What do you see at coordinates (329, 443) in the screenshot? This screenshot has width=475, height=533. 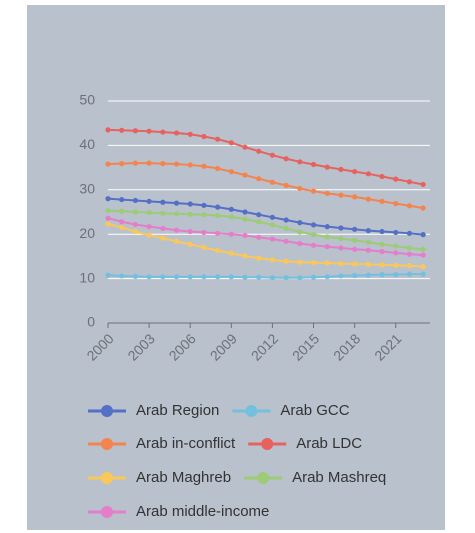 I see `legend-label: Arab LDC` at bounding box center [329, 443].